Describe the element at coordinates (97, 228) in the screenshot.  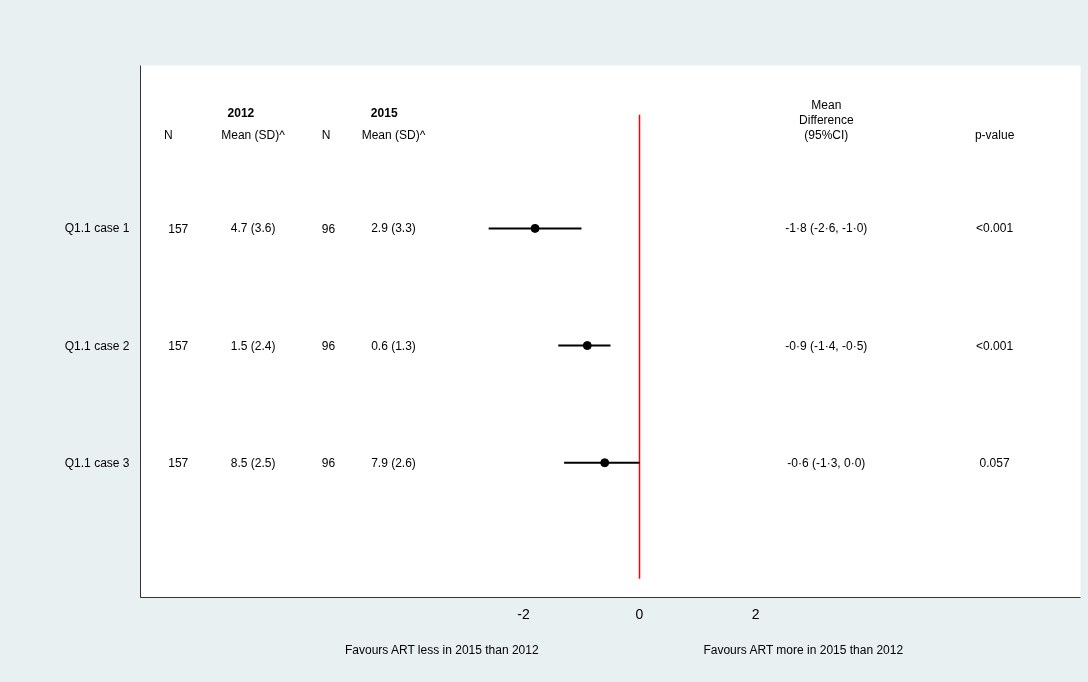
I see `y-tick-label: Q1.1 case 1` at that location.